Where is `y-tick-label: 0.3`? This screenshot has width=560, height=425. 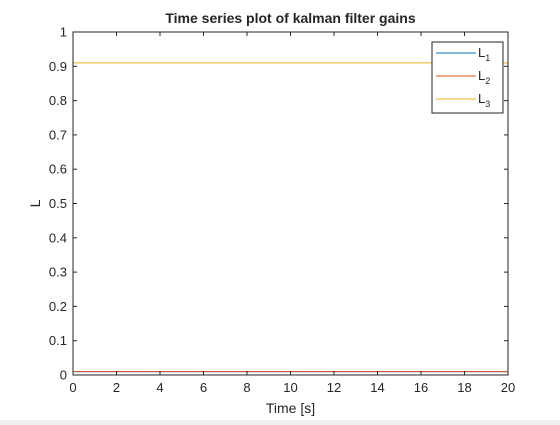
y-tick-label: 0.3 is located at coordinates (58, 272).